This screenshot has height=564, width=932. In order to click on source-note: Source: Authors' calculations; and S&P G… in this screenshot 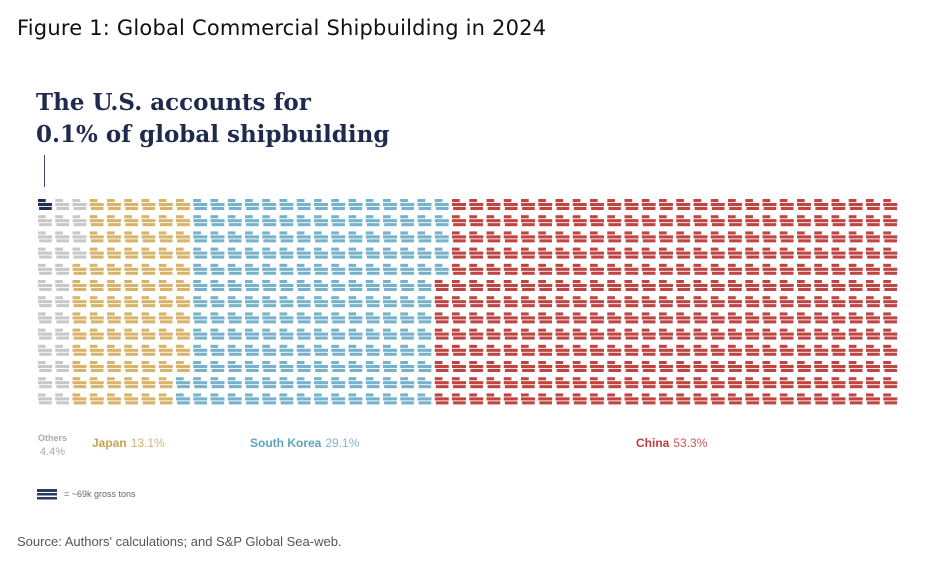, I will do `click(179, 541)`.